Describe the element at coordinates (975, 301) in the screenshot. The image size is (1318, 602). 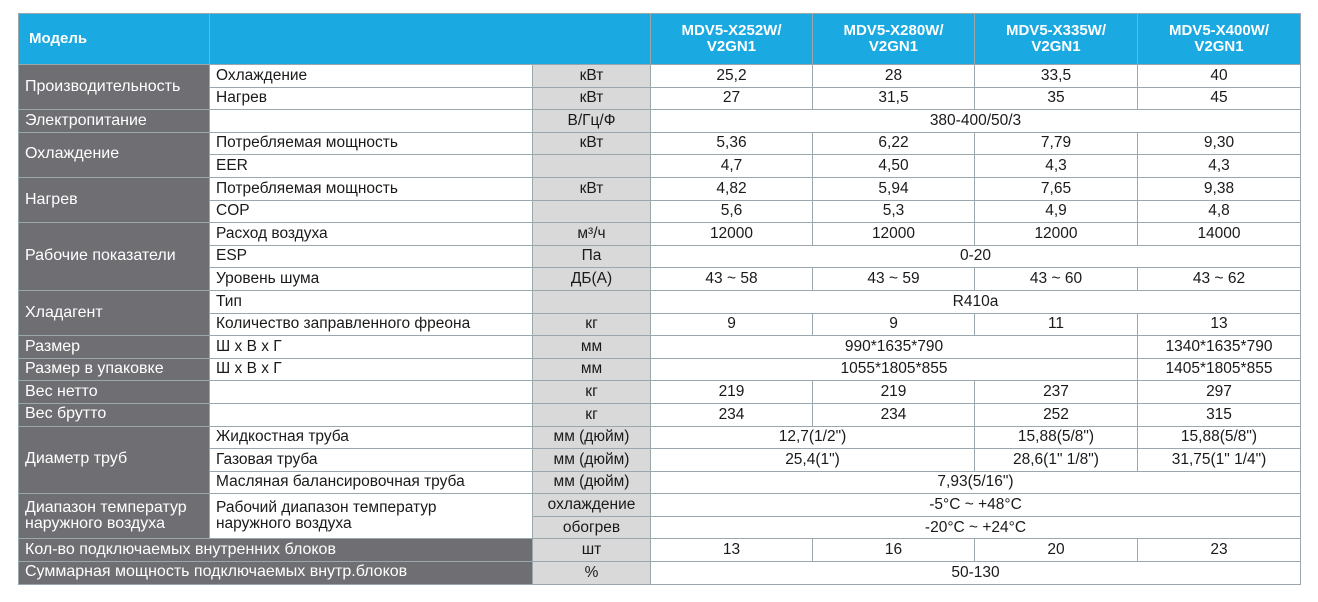
I see `value-cell: R410a` at that location.